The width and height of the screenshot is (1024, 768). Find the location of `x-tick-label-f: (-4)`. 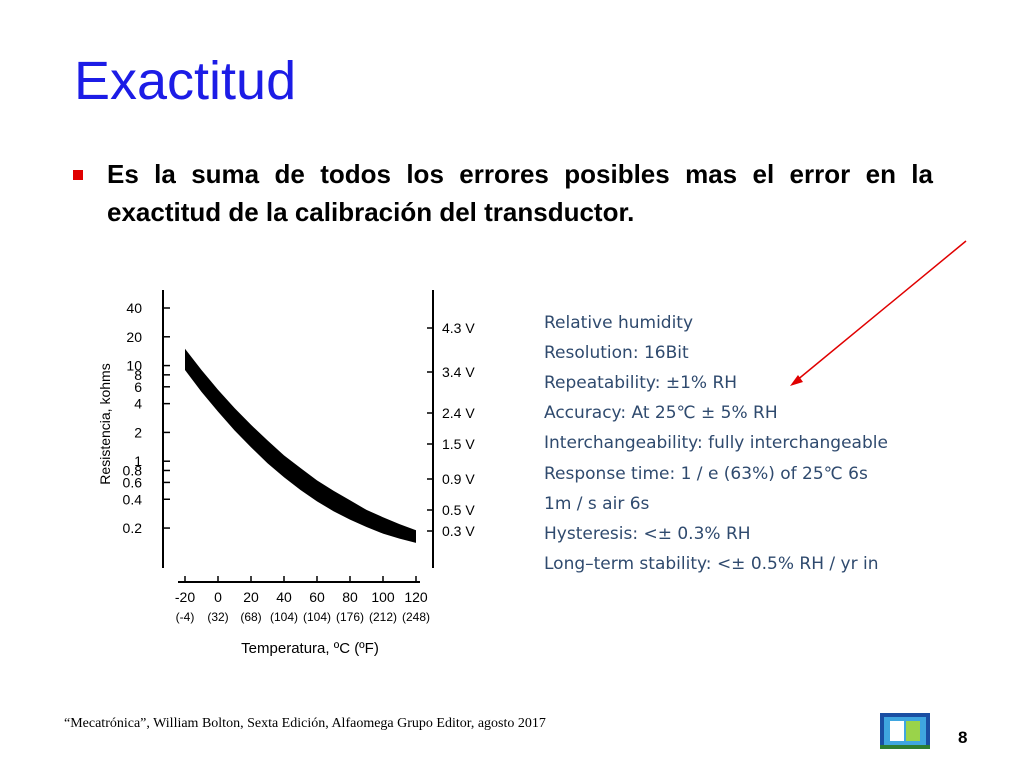

x-tick-label-f: (-4) is located at coordinates (185, 617).